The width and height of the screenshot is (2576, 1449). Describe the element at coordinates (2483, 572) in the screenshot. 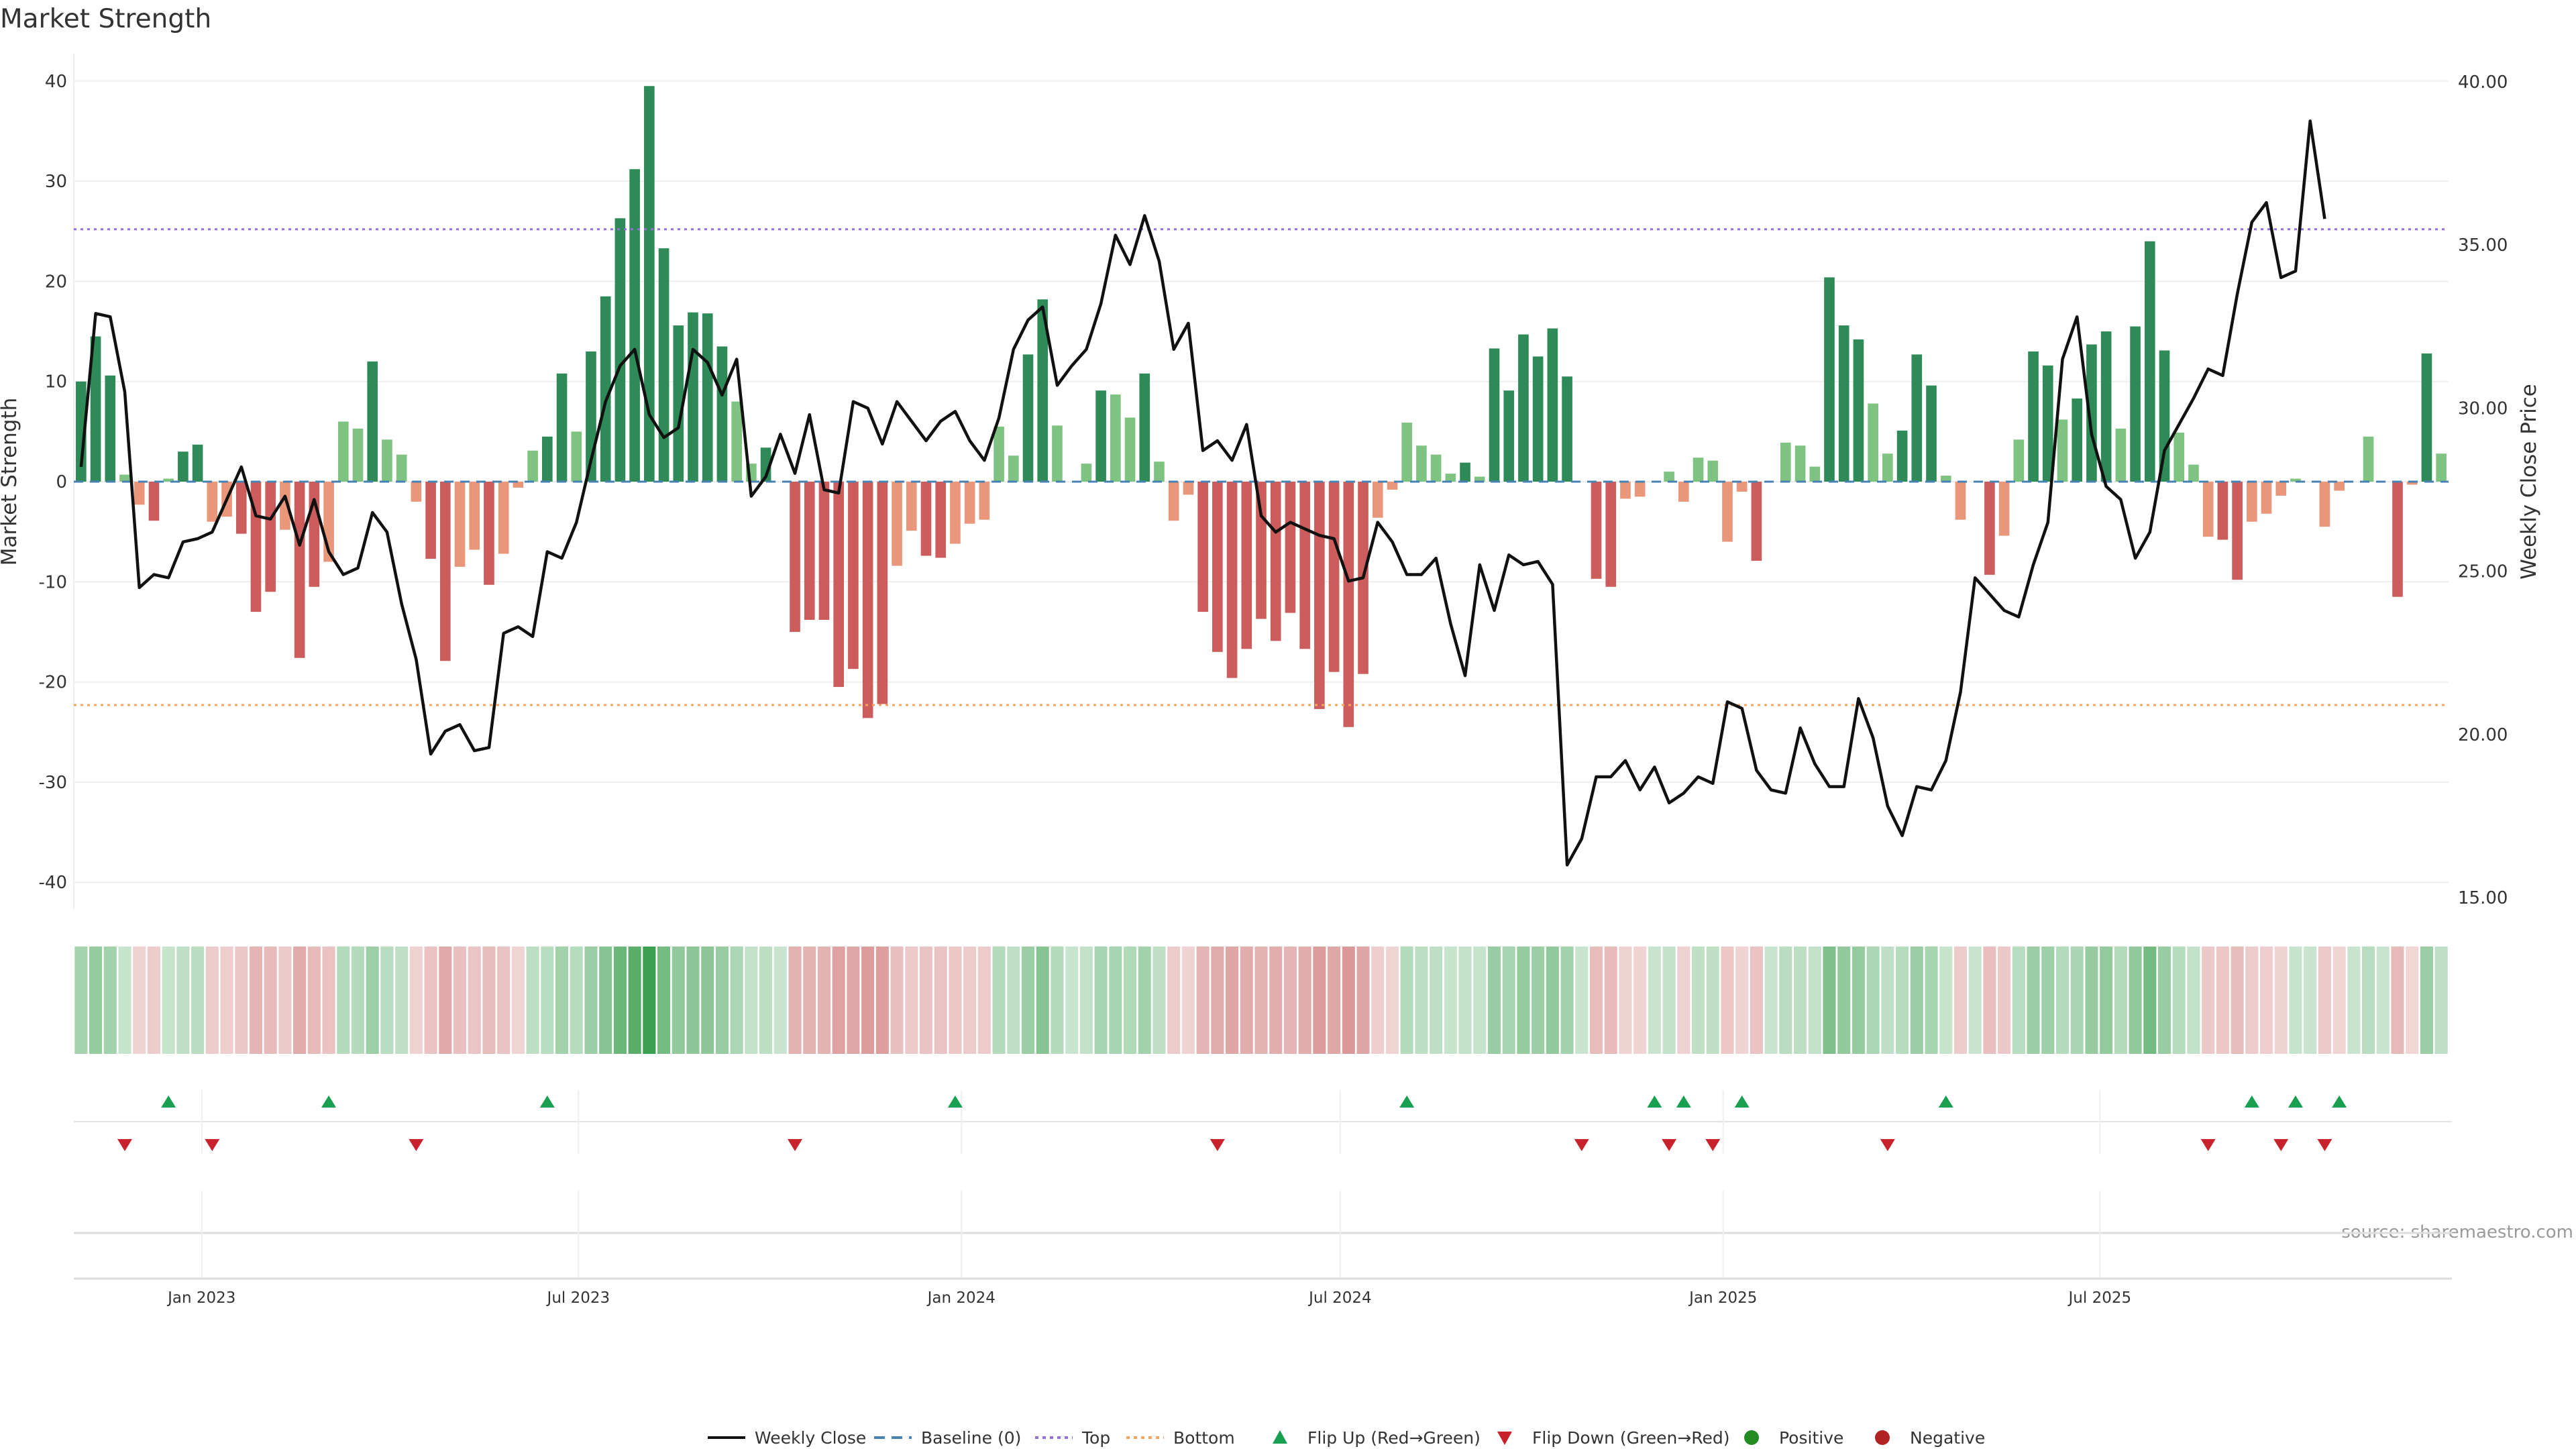

I see `y2-tick-label: 25.00` at that location.